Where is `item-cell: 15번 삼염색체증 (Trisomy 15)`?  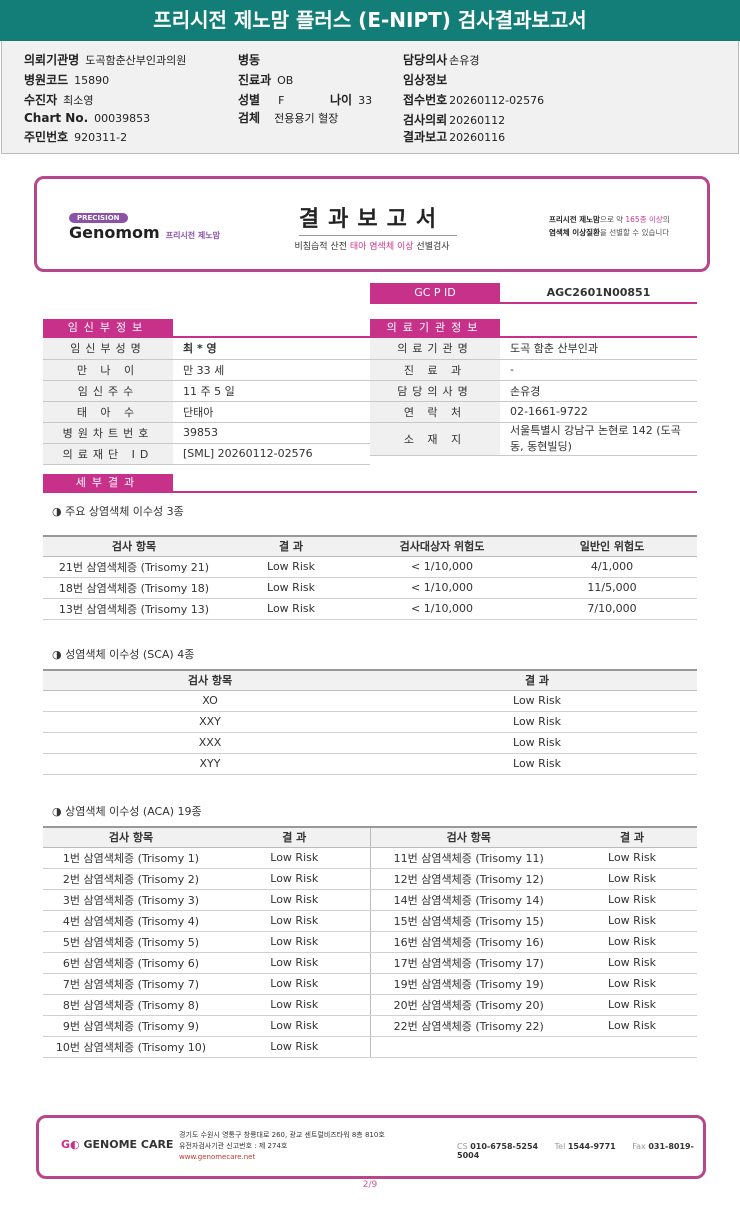
item-cell: 15번 삼염색체증 (Trisomy 15) is located at coordinates (468, 921).